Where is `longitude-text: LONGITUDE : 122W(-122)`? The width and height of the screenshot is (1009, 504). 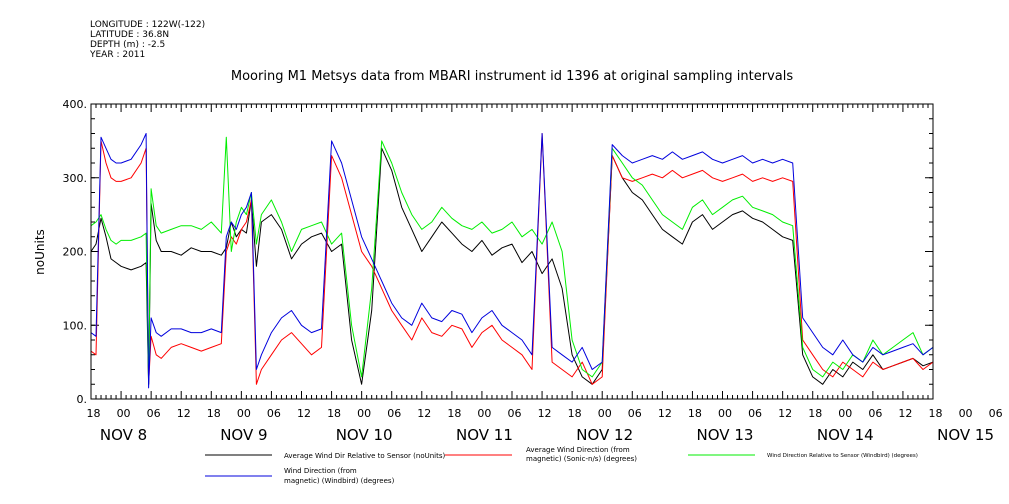 longitude-text: LONGITUDE : 122W(-122) is located at coordinates (148, 25).